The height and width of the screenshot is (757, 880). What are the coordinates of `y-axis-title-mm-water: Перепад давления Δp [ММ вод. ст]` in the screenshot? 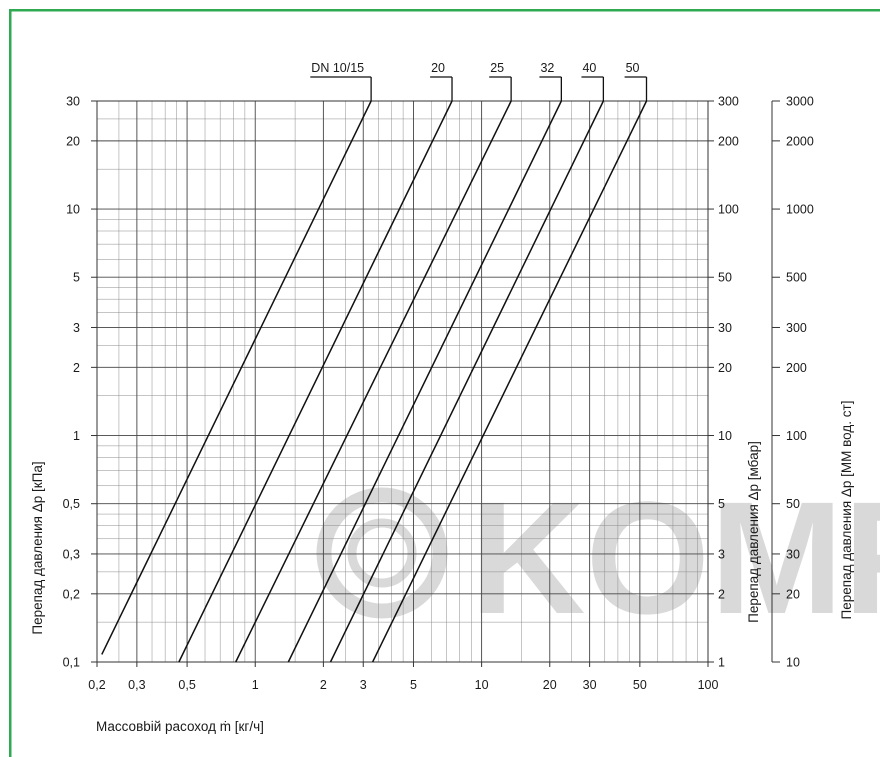 It's located at (846, 510).